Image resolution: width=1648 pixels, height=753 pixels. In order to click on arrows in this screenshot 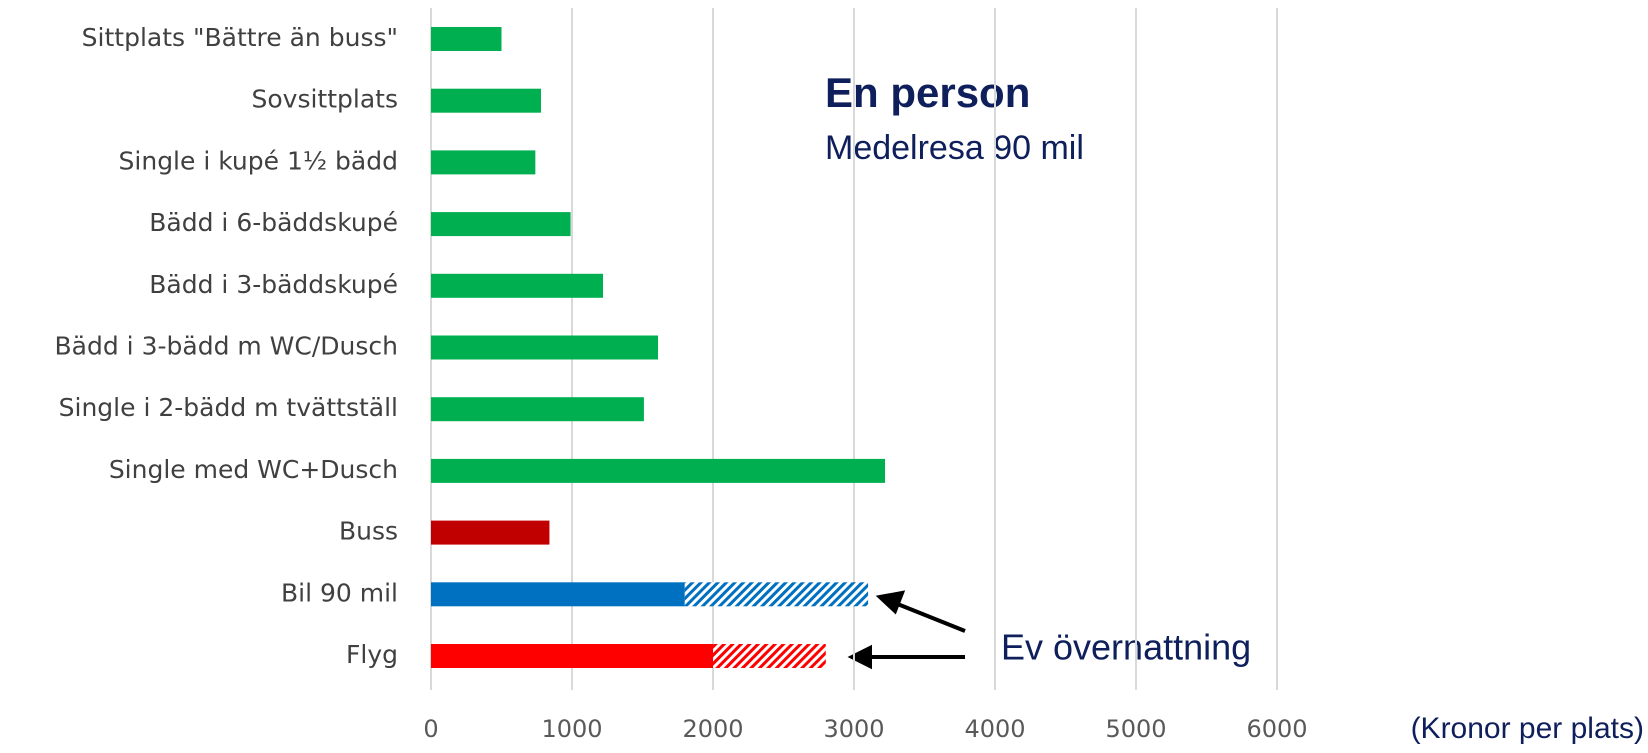, I will do `click(906, 630)`.